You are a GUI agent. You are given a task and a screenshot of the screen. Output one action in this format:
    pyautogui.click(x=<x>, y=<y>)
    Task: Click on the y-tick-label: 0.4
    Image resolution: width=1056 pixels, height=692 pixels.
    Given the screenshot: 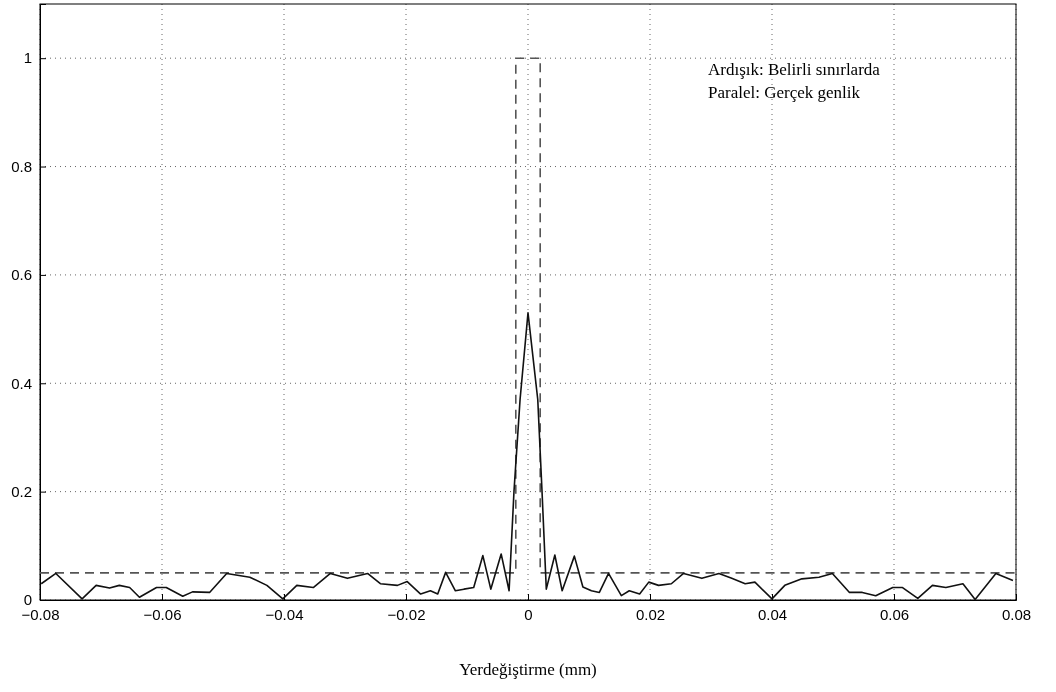 What is the action you would take?
    pyautogui.click(x=21, y=383)
    